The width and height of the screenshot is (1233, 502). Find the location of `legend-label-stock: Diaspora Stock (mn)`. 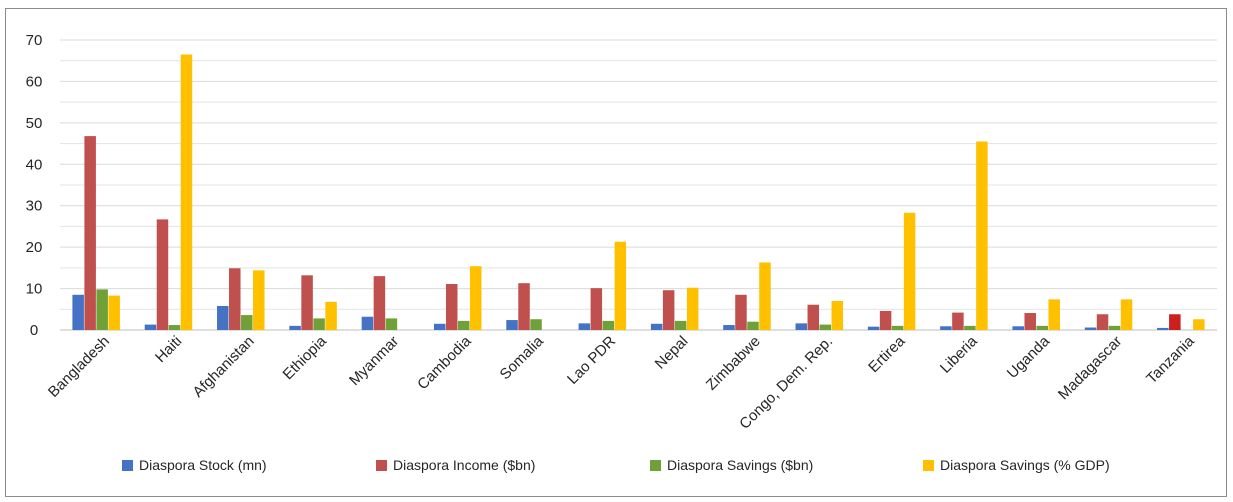

legend-label-stock: Diaspora Stock (mn) is located at coordinates (203, 465).